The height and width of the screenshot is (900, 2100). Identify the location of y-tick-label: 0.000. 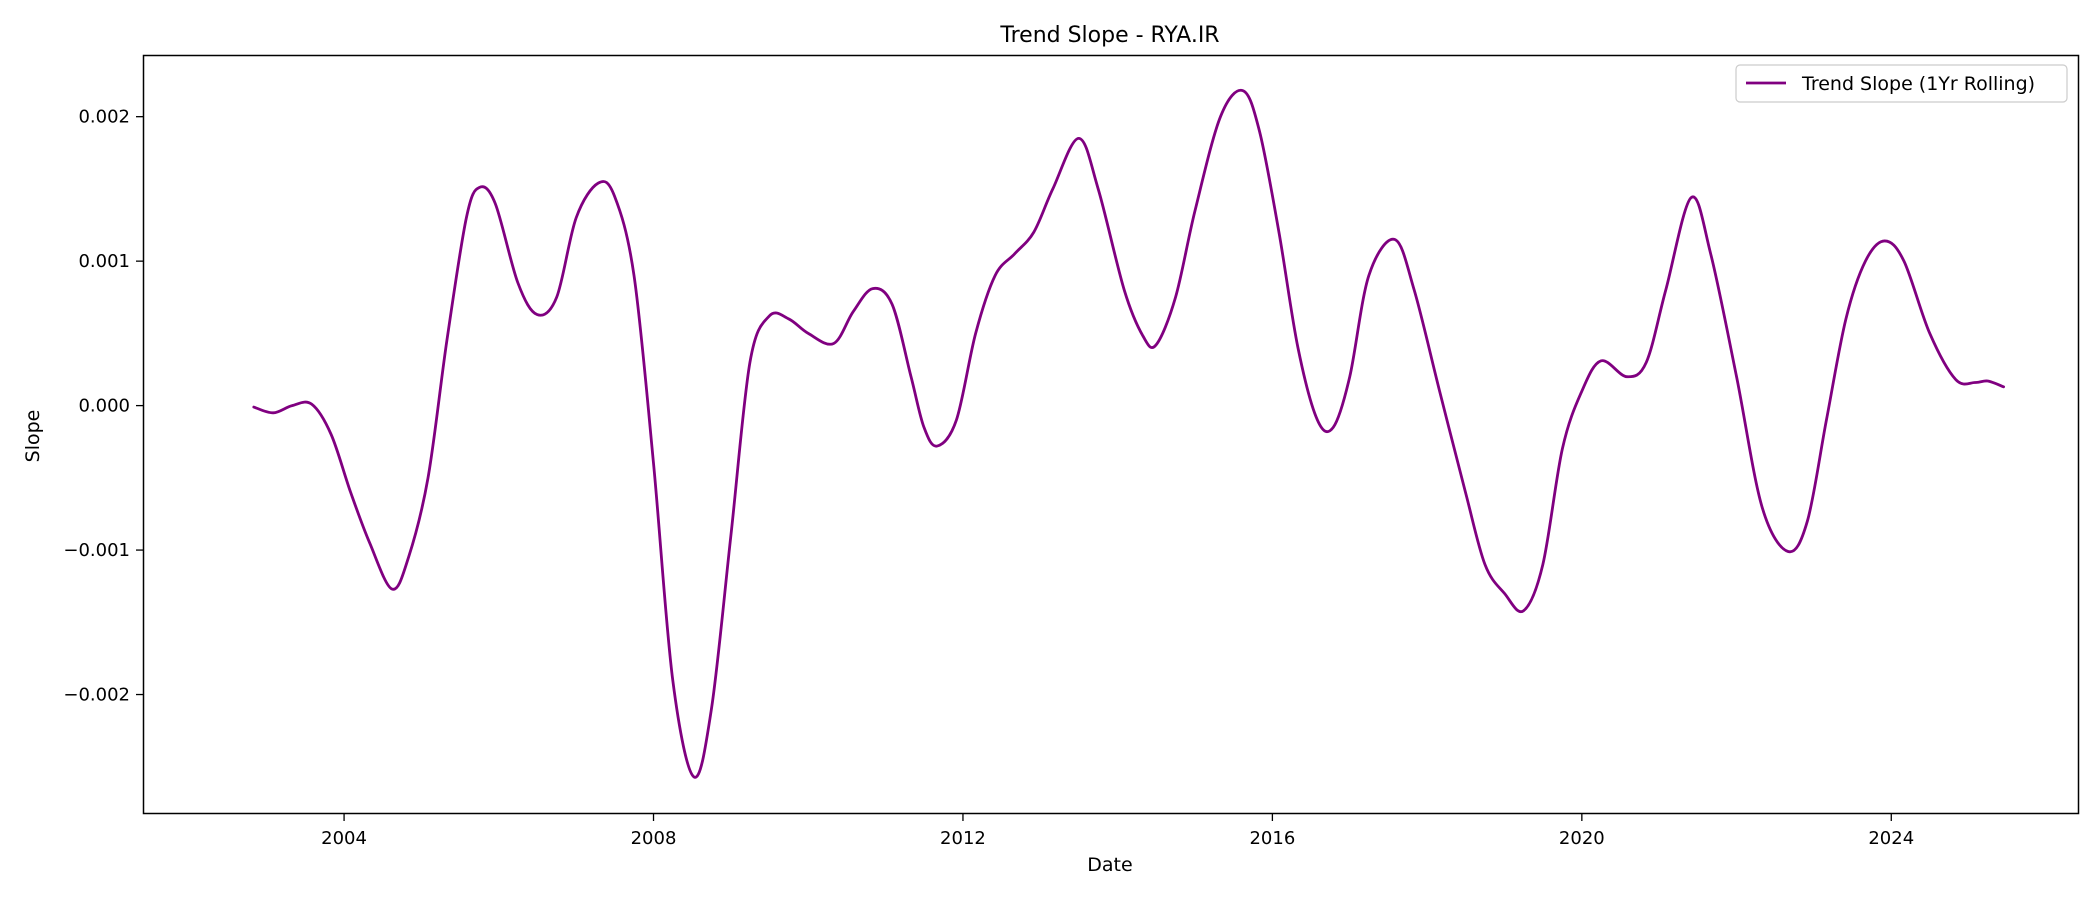
(104, 406).